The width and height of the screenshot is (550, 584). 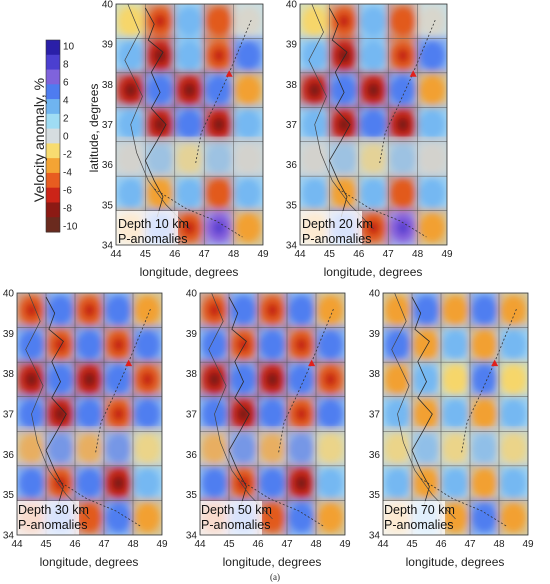 What do you see at coordinates (189, 124) in the screenshot?
I see `anomaly-field` at bounding box center [189, 124].